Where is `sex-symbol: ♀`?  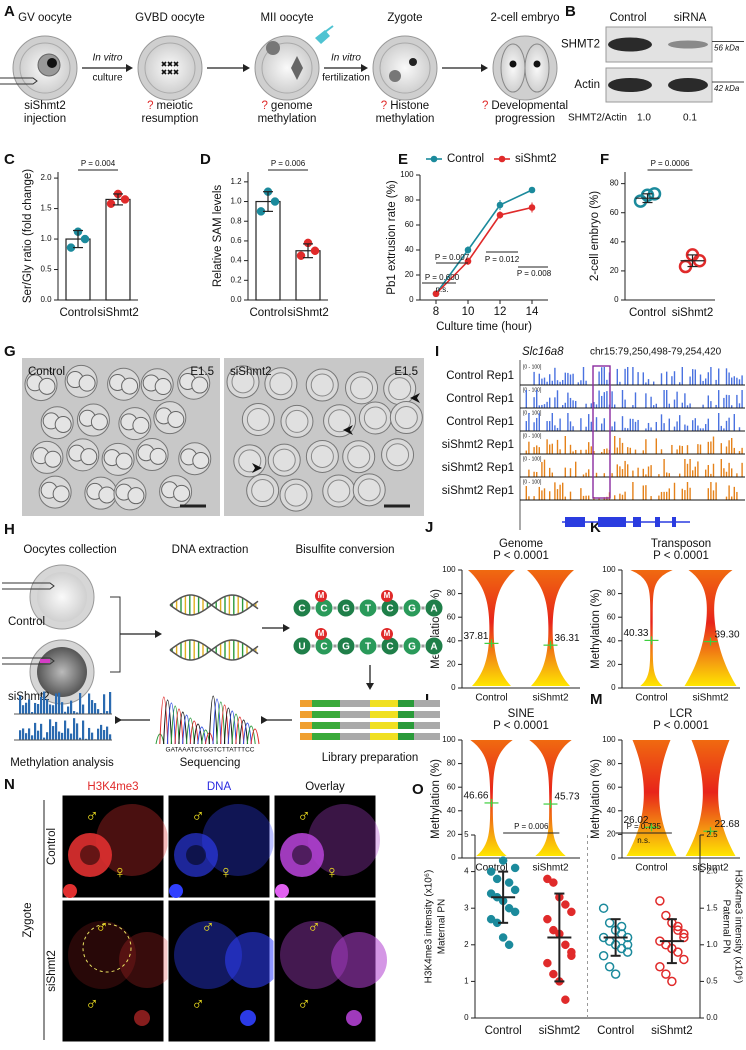 sex-symbol: ♀ is located at coordinates (332, 872).